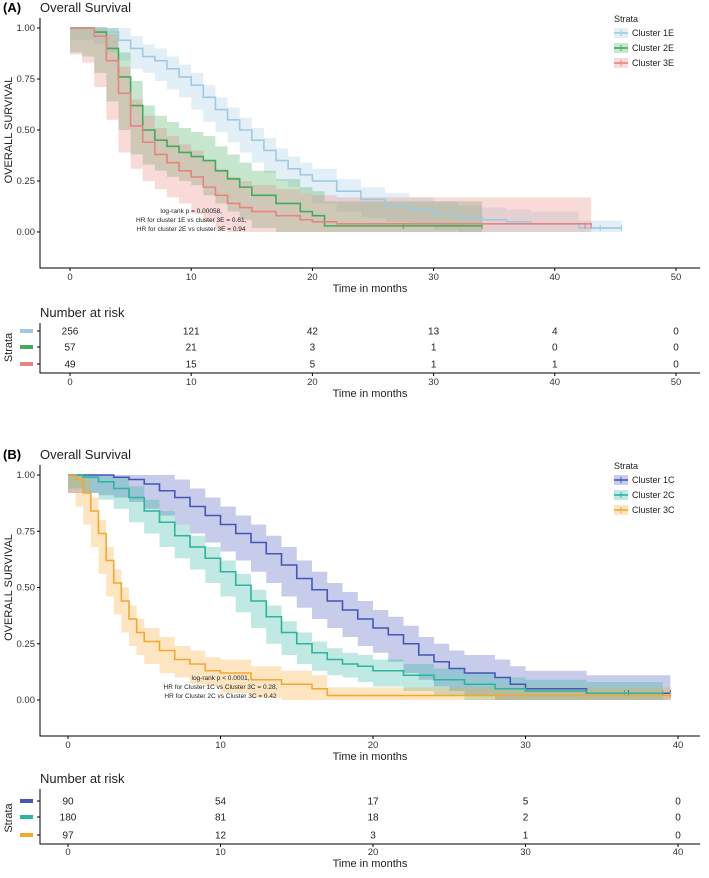 The height and width of the screenshot is (878, 709). I want to click on stats-annotation-line: log-rank p < 0.0001,, so click(221, 678).